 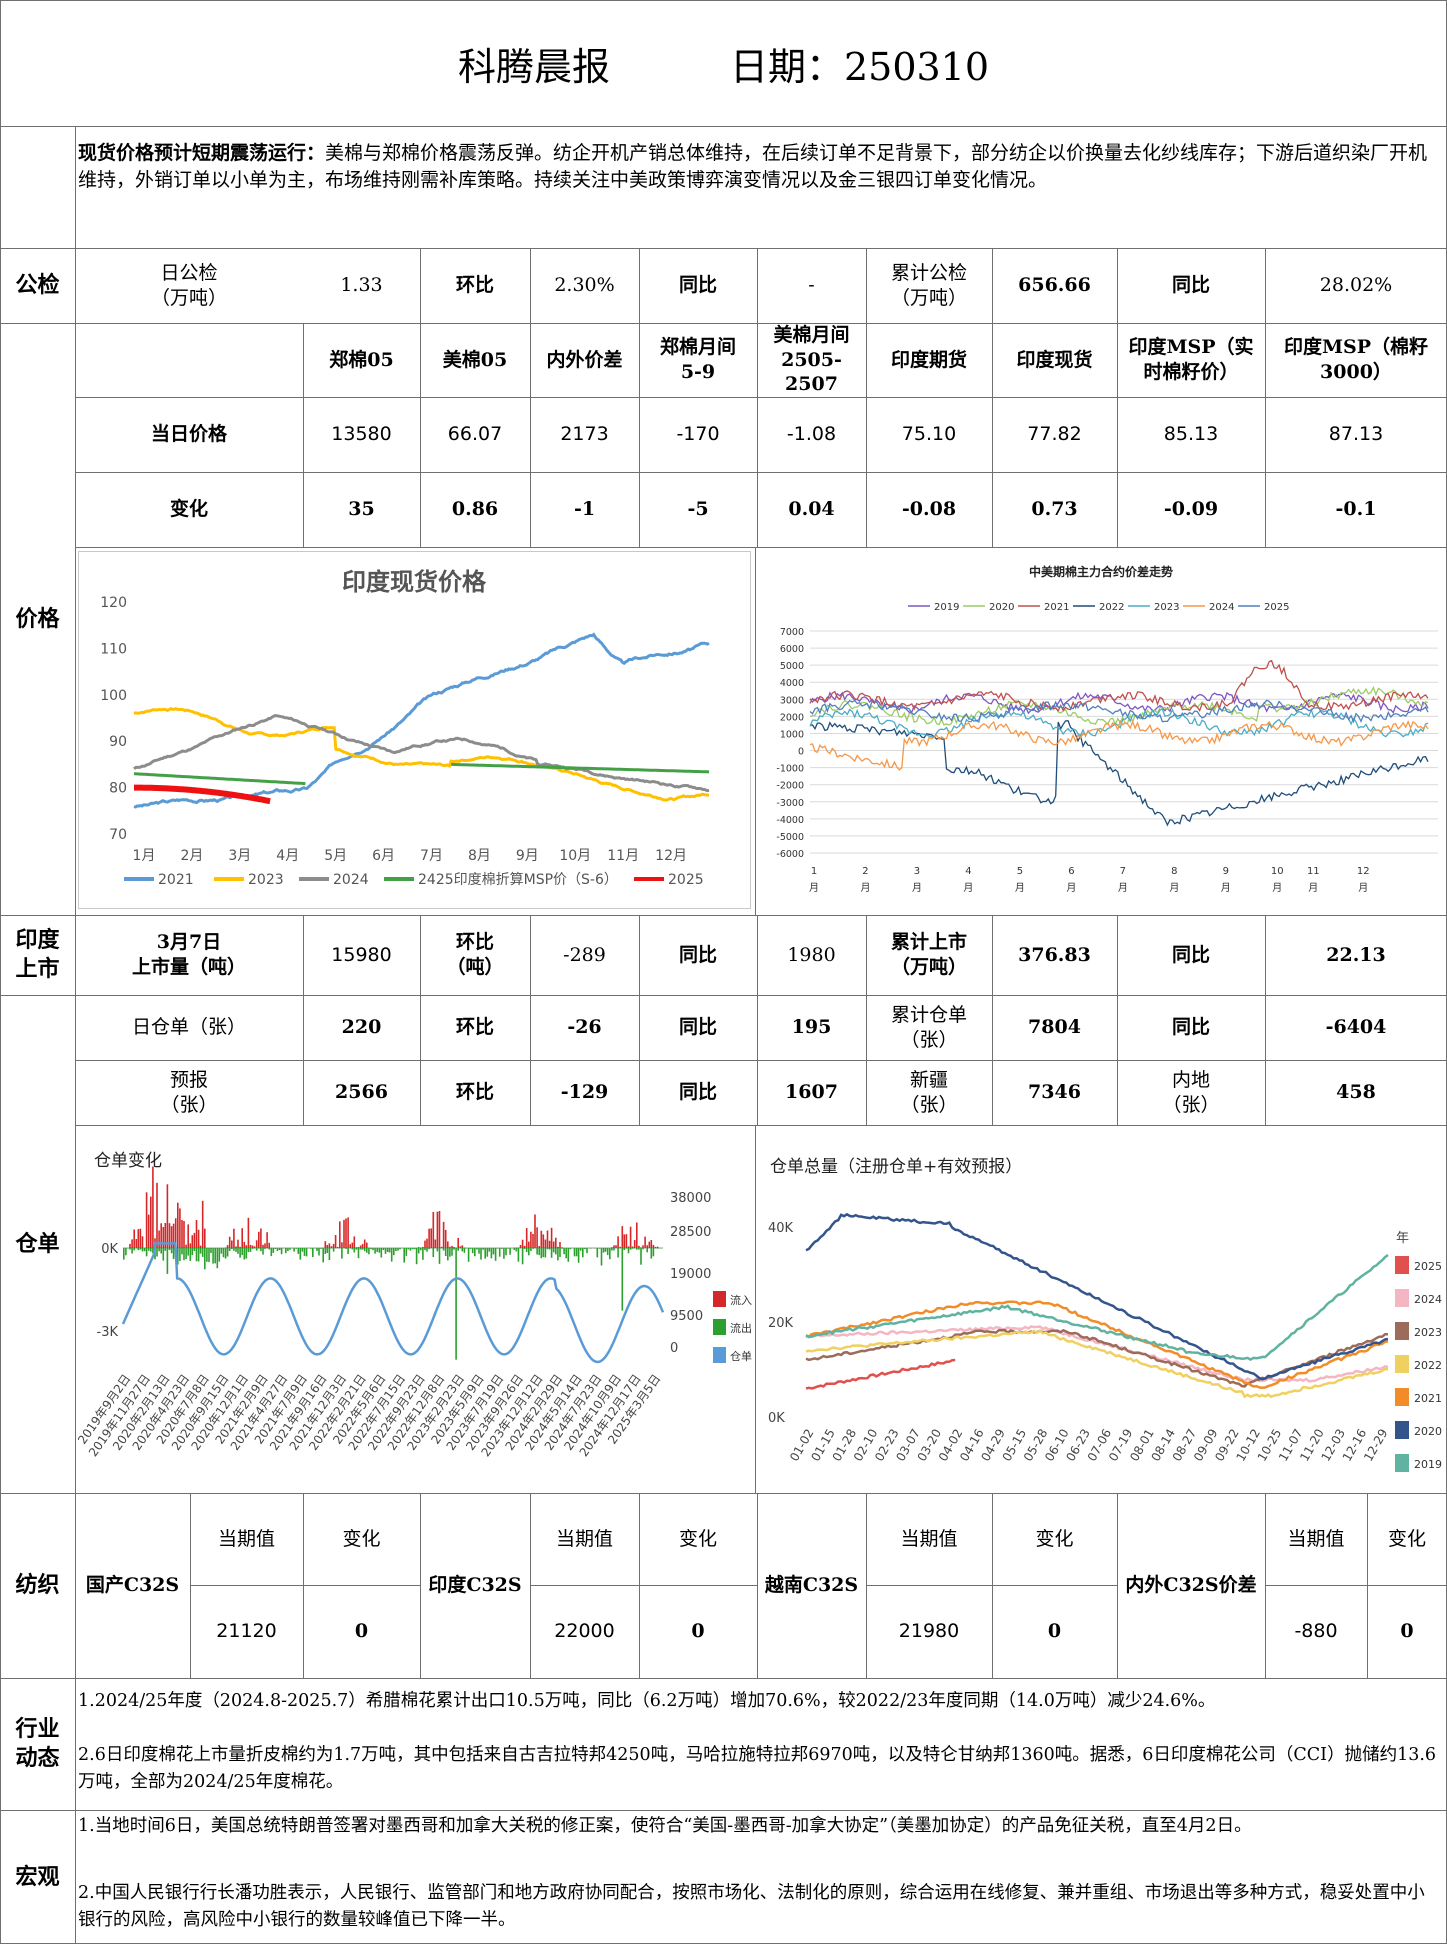 What do you see at coordinates (929, 1092) in the screenshot?
I see `wr-xj-label: 新疆 （张）` at bounding box center [929, 1092].